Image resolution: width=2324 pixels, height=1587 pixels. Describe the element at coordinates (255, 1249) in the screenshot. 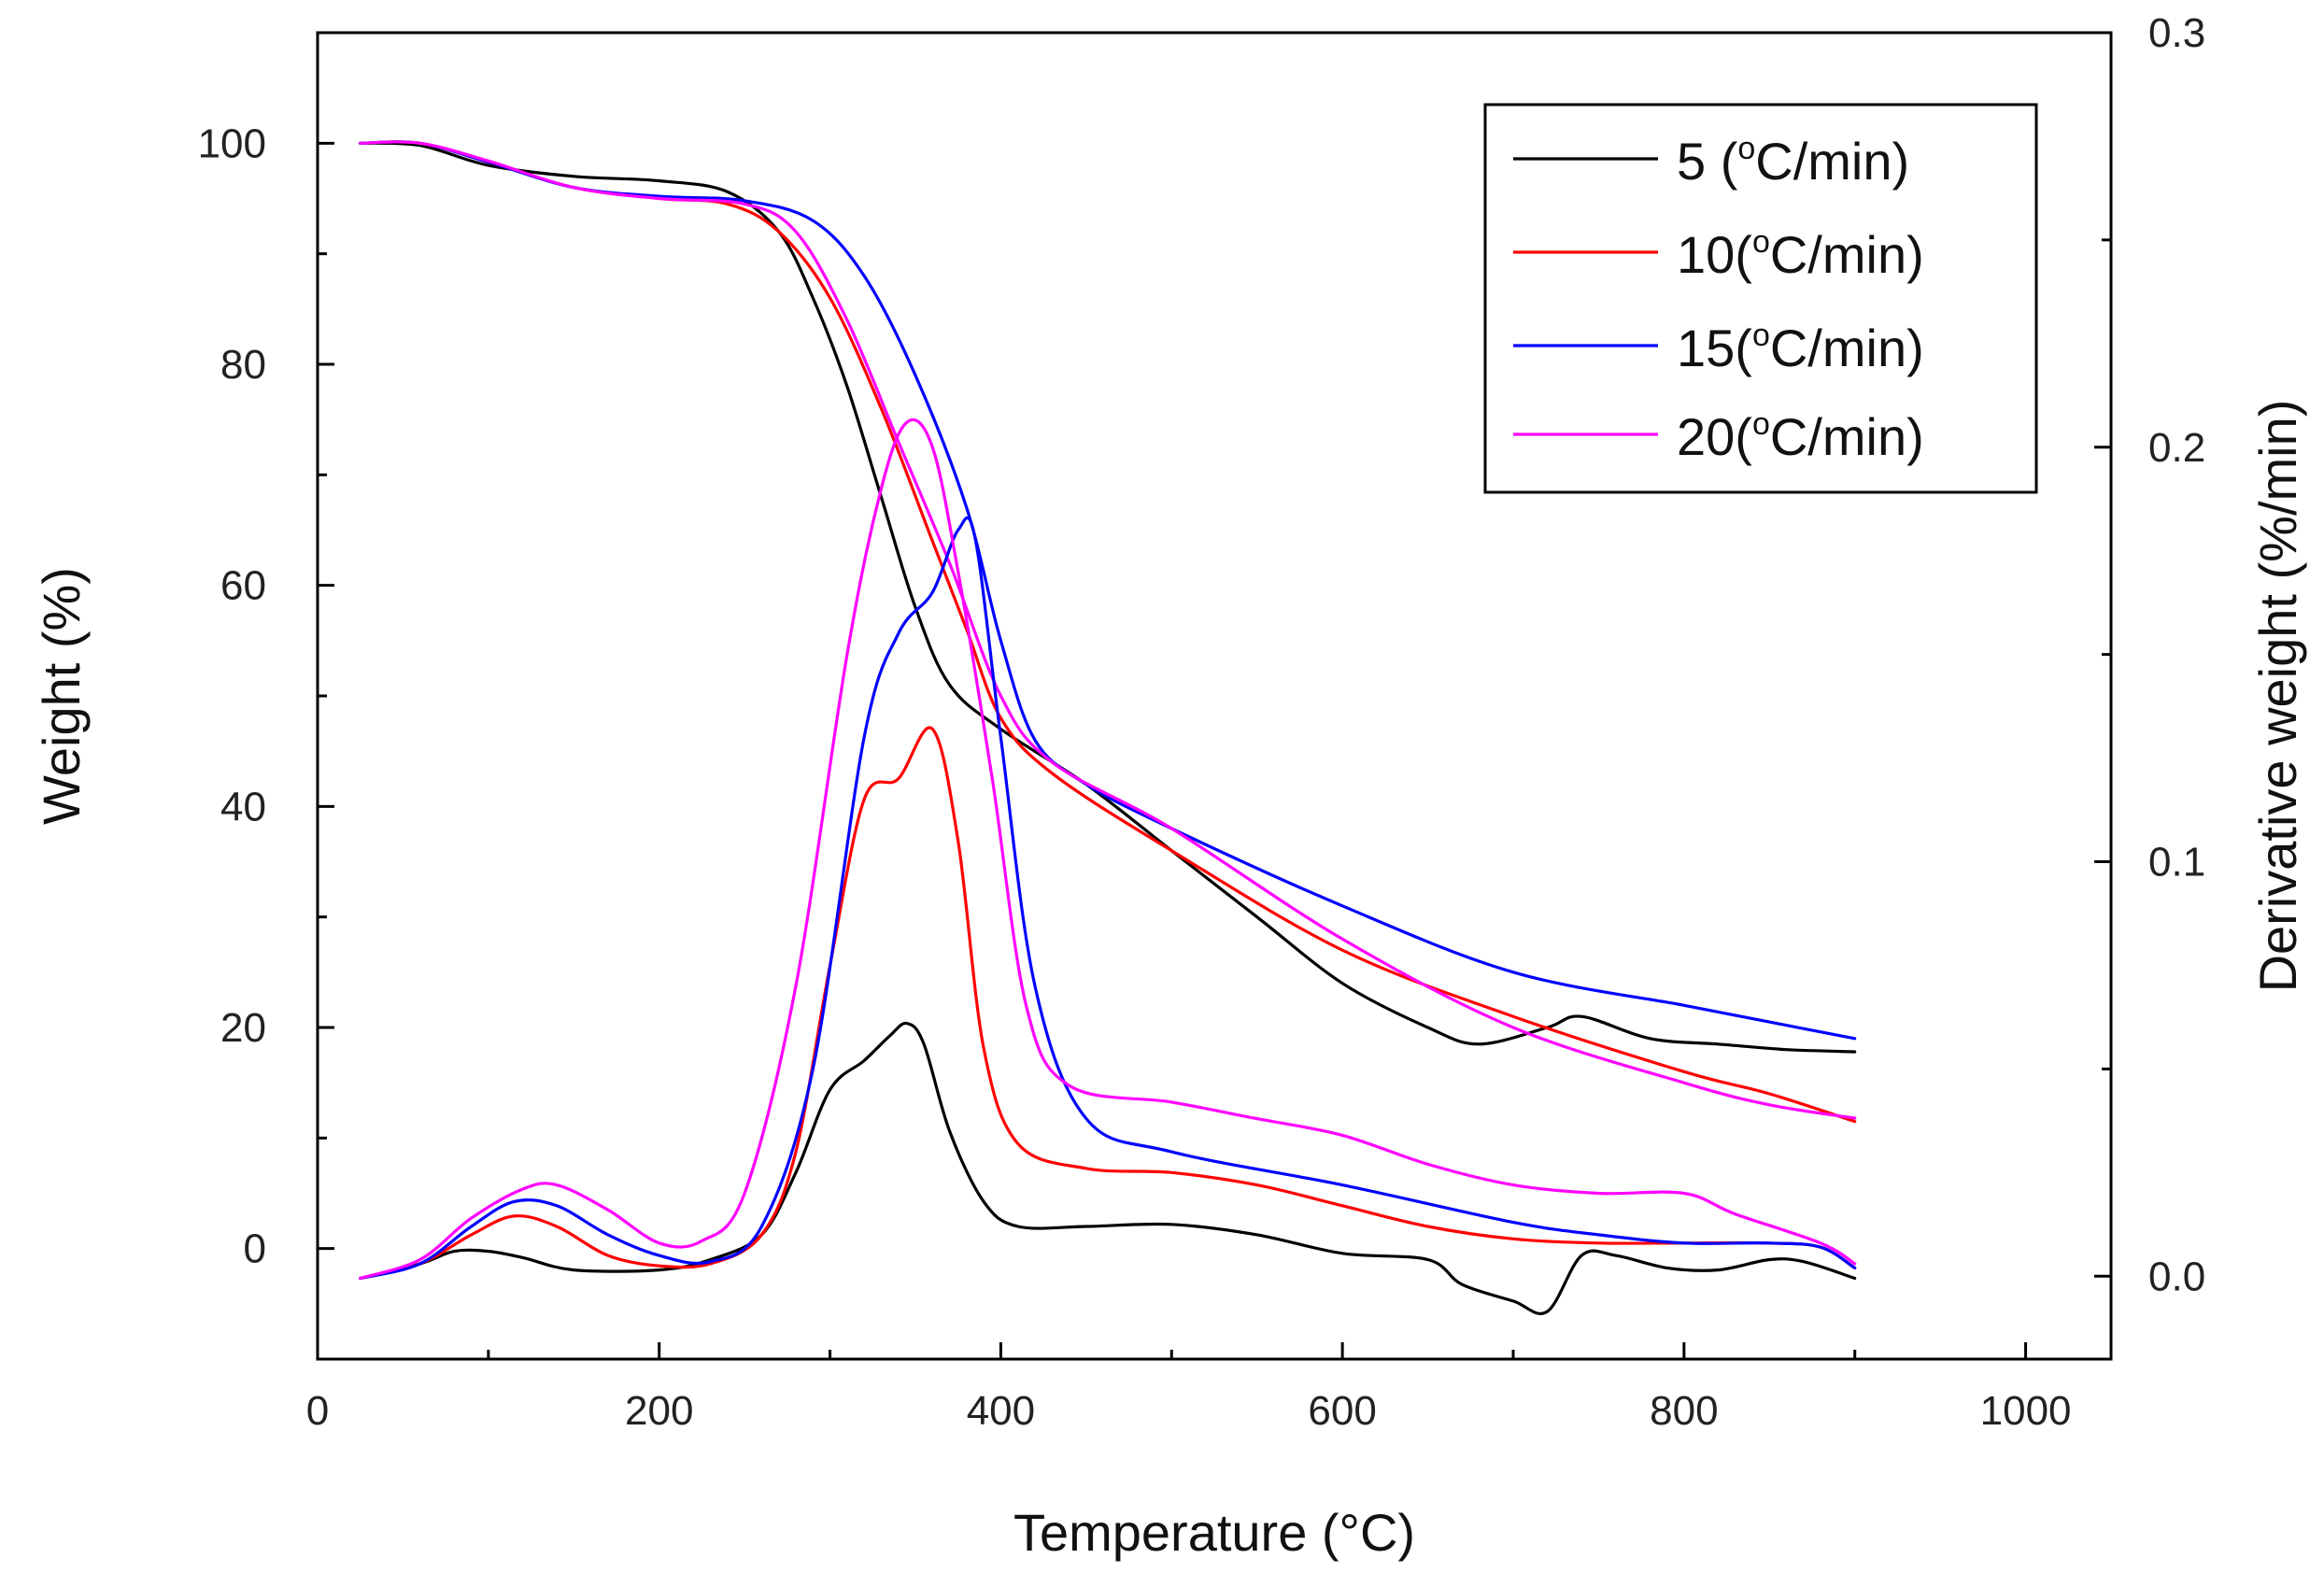

I see `y-left-tick-label: 0` at that location.